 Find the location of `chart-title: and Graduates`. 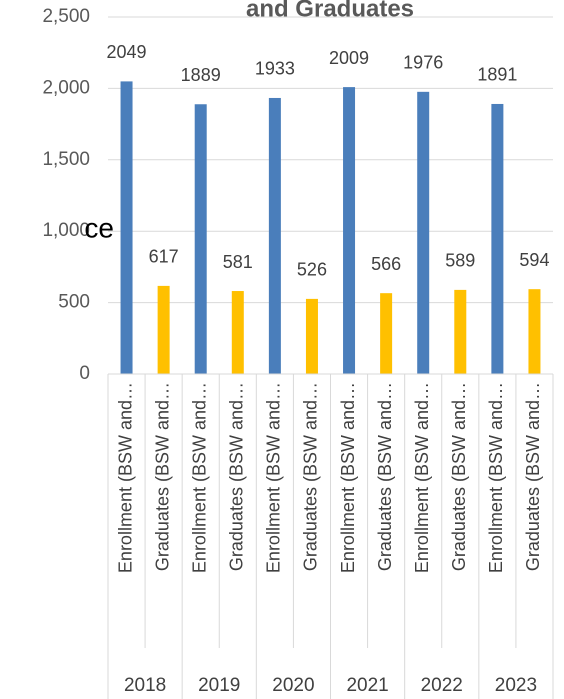

chart-title: and Graduates is located at coordinates (330, 11).